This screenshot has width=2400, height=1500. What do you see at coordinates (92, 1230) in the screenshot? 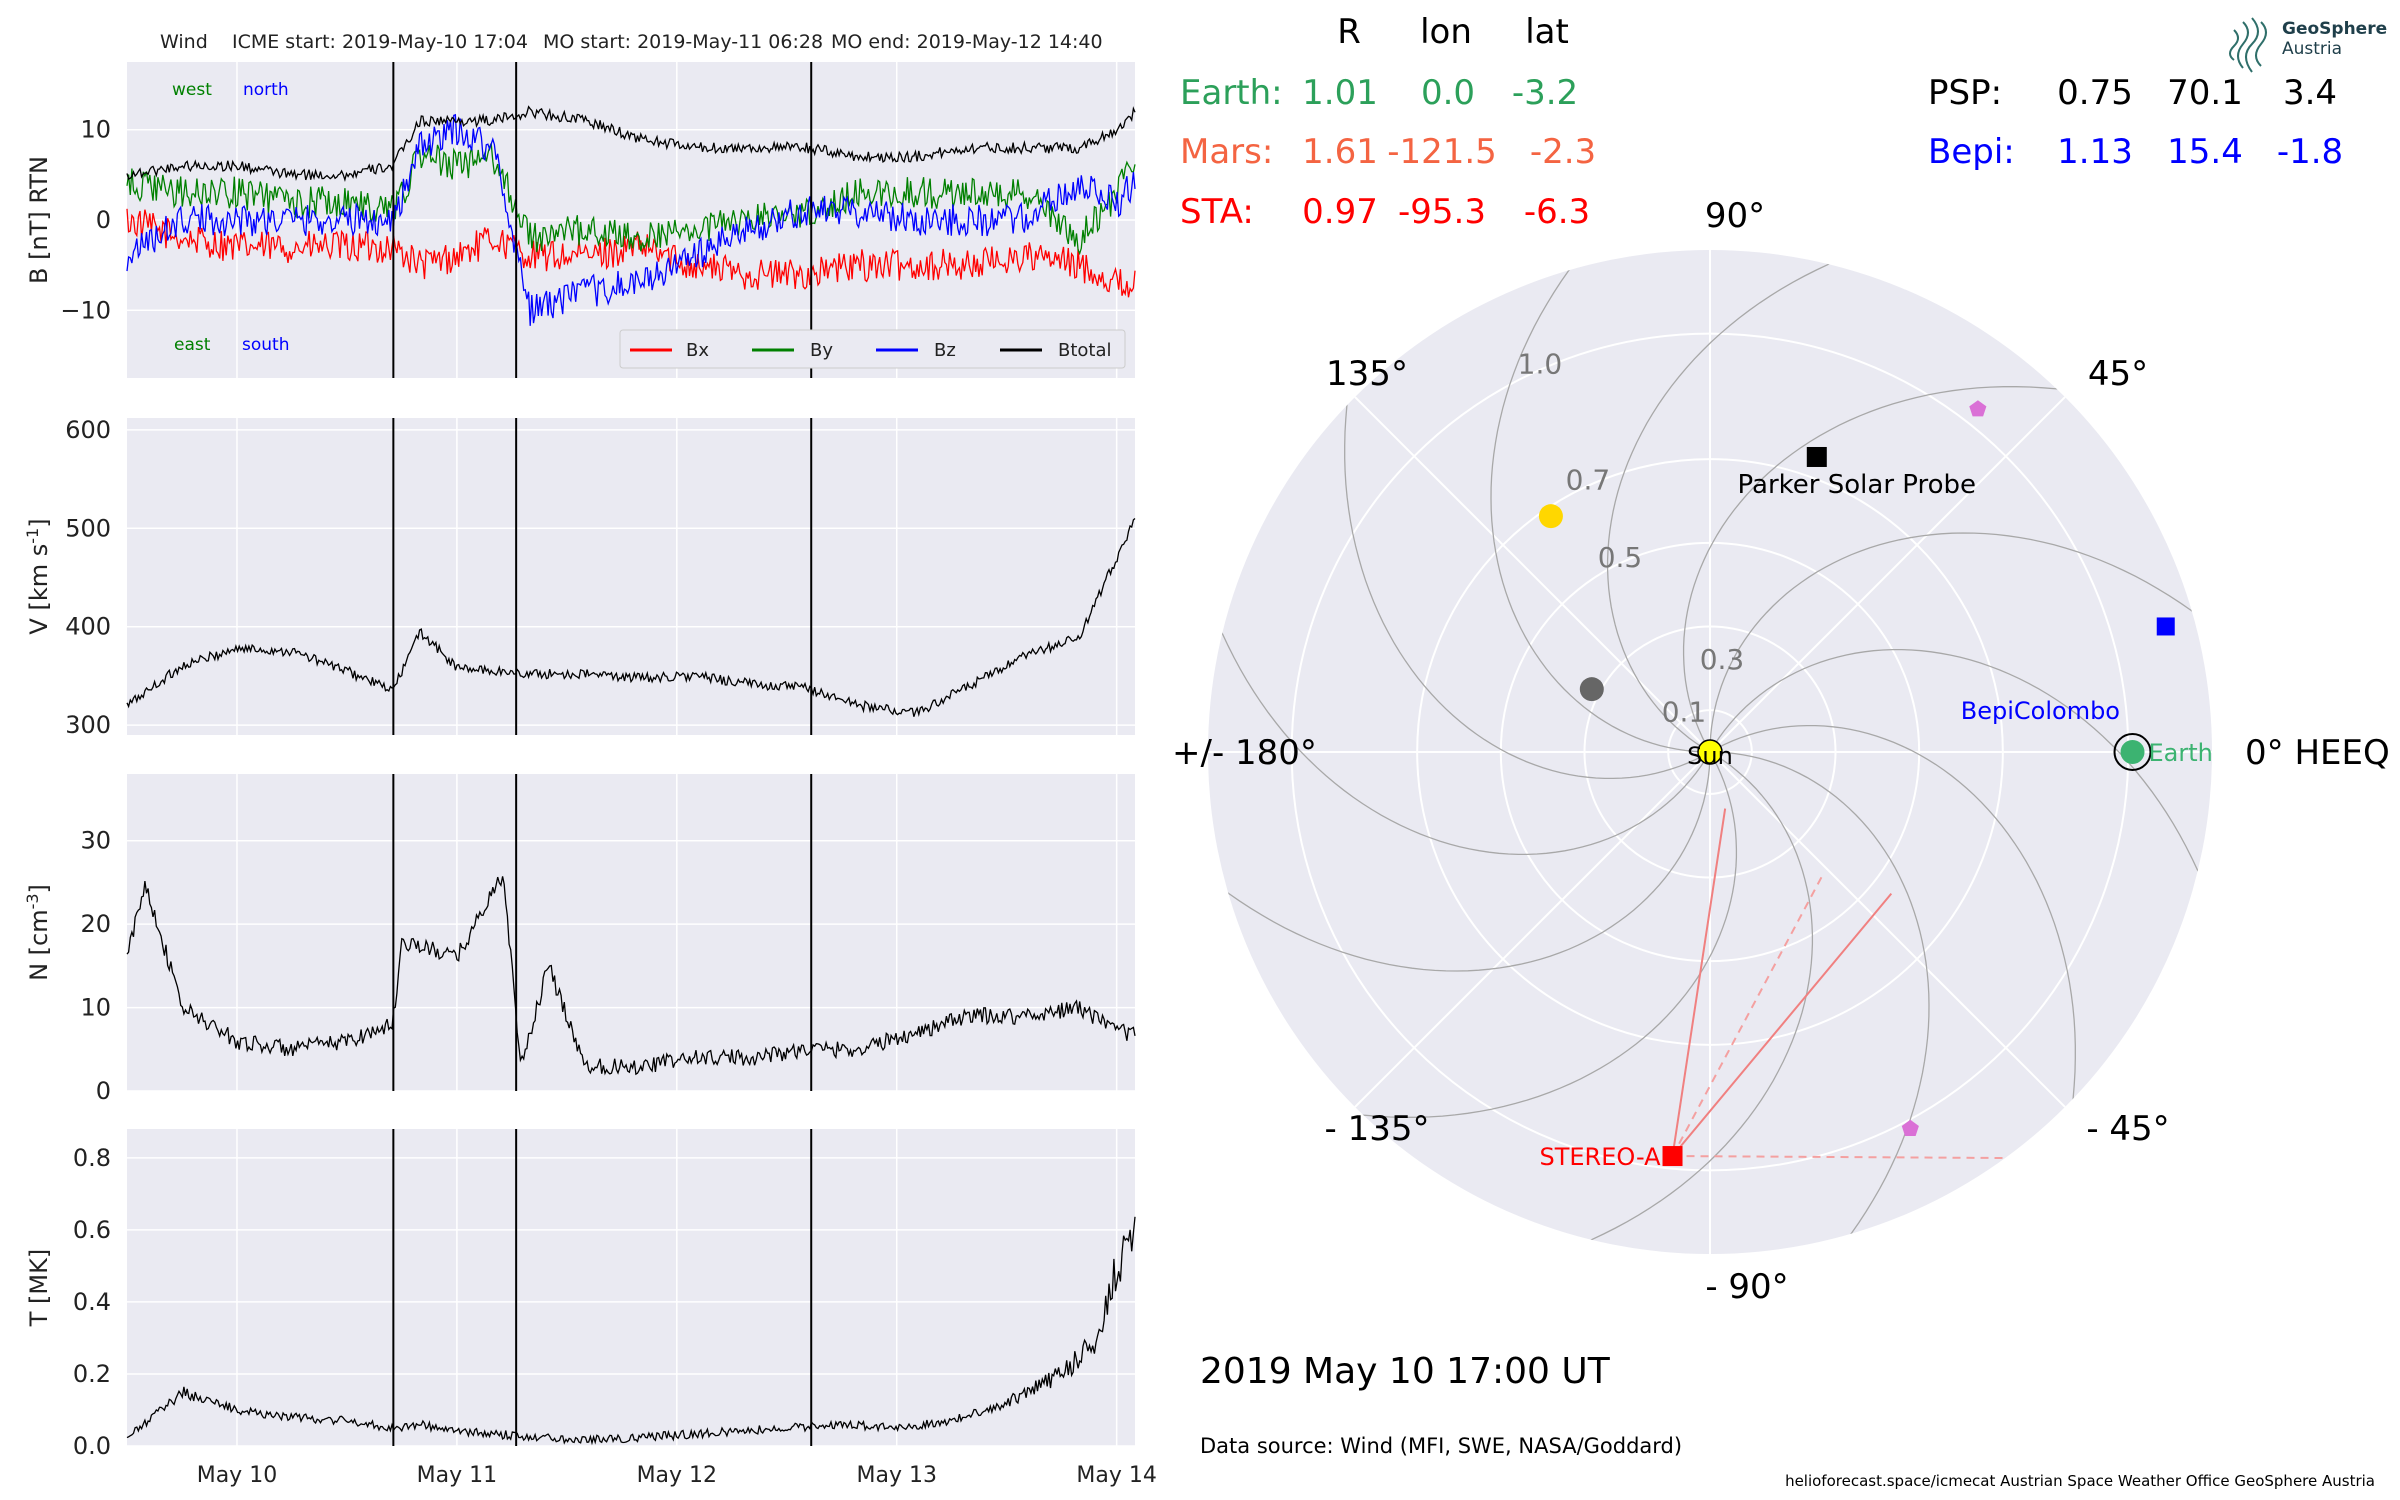
I see `y-tick-label: 0.6` at bounding box center [92, 1230].